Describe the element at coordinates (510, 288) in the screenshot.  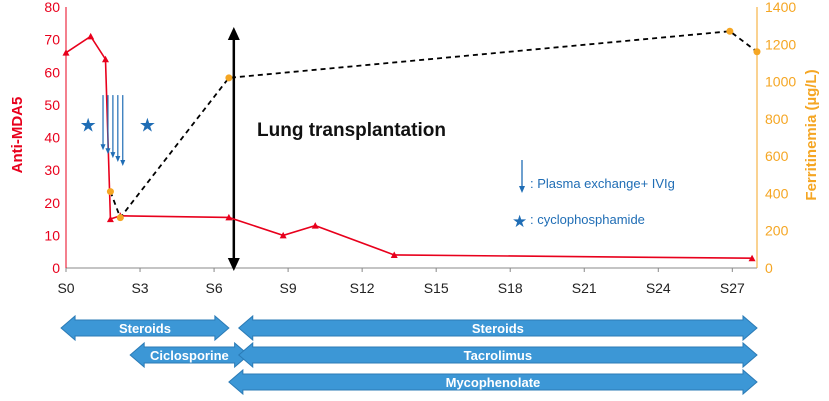
I see `x-tick-label: S18` at that location.